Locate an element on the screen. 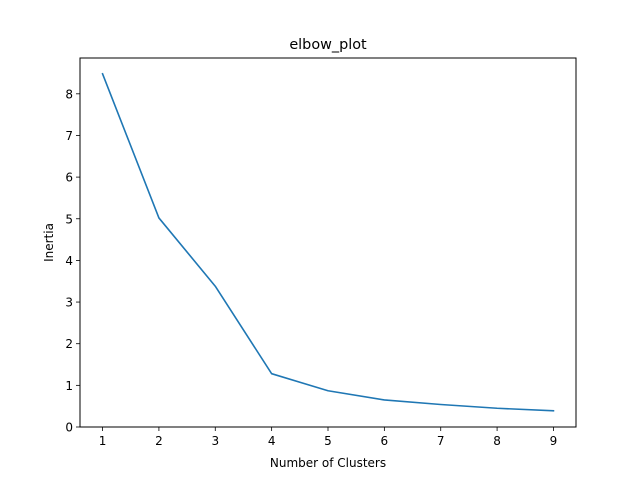  x-tick-label: 6 is located at coordinates (385, 441).